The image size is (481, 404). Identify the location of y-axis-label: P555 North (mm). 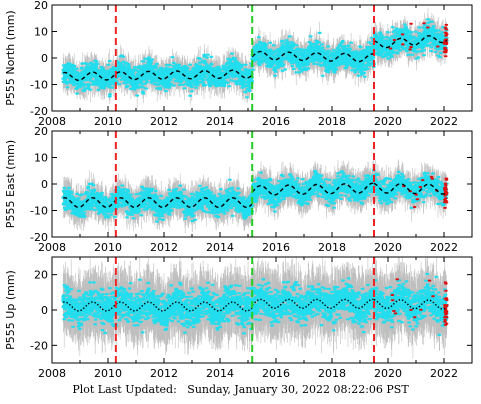
(10, 57).